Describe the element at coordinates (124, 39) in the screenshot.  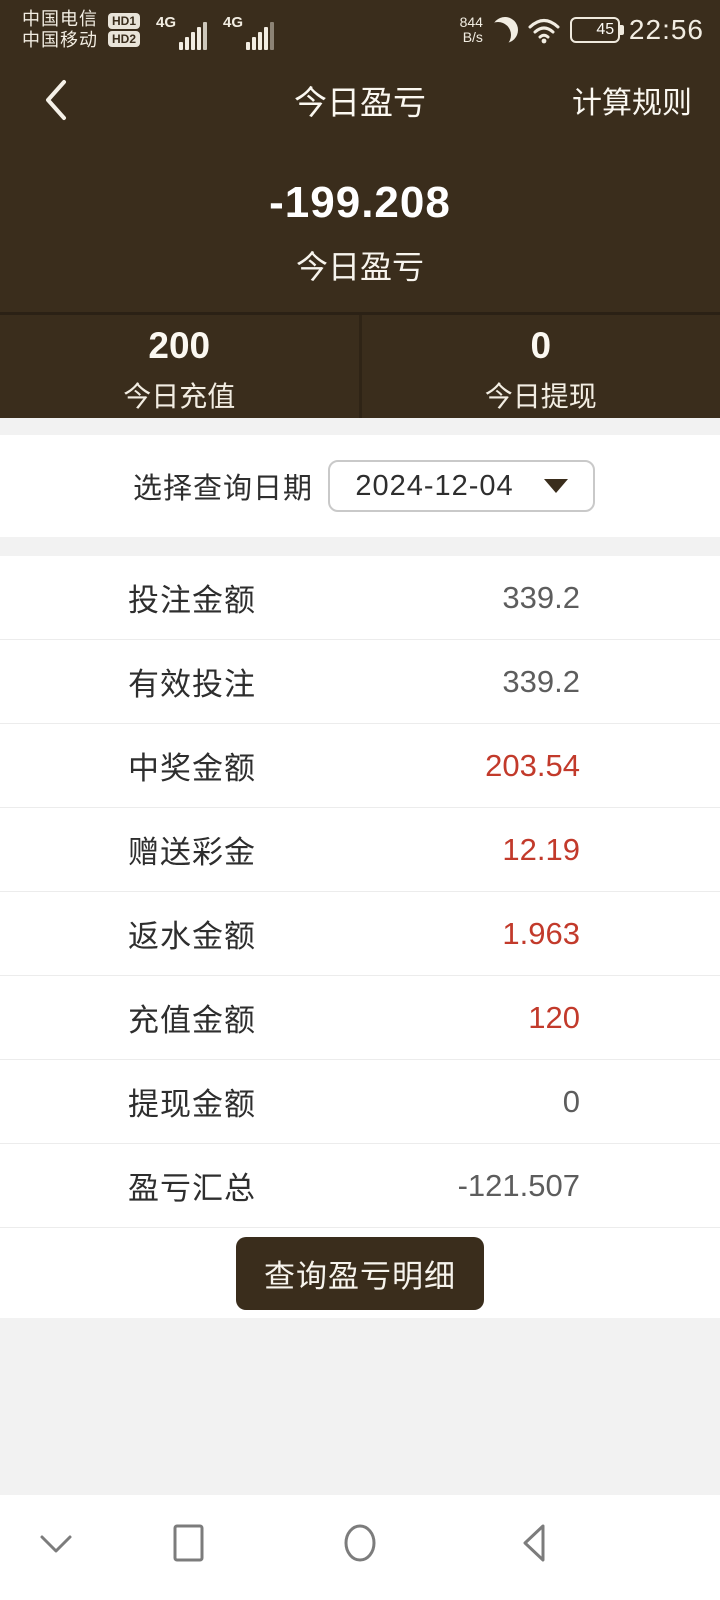
I see `hd2-badge: HD2` at that location.